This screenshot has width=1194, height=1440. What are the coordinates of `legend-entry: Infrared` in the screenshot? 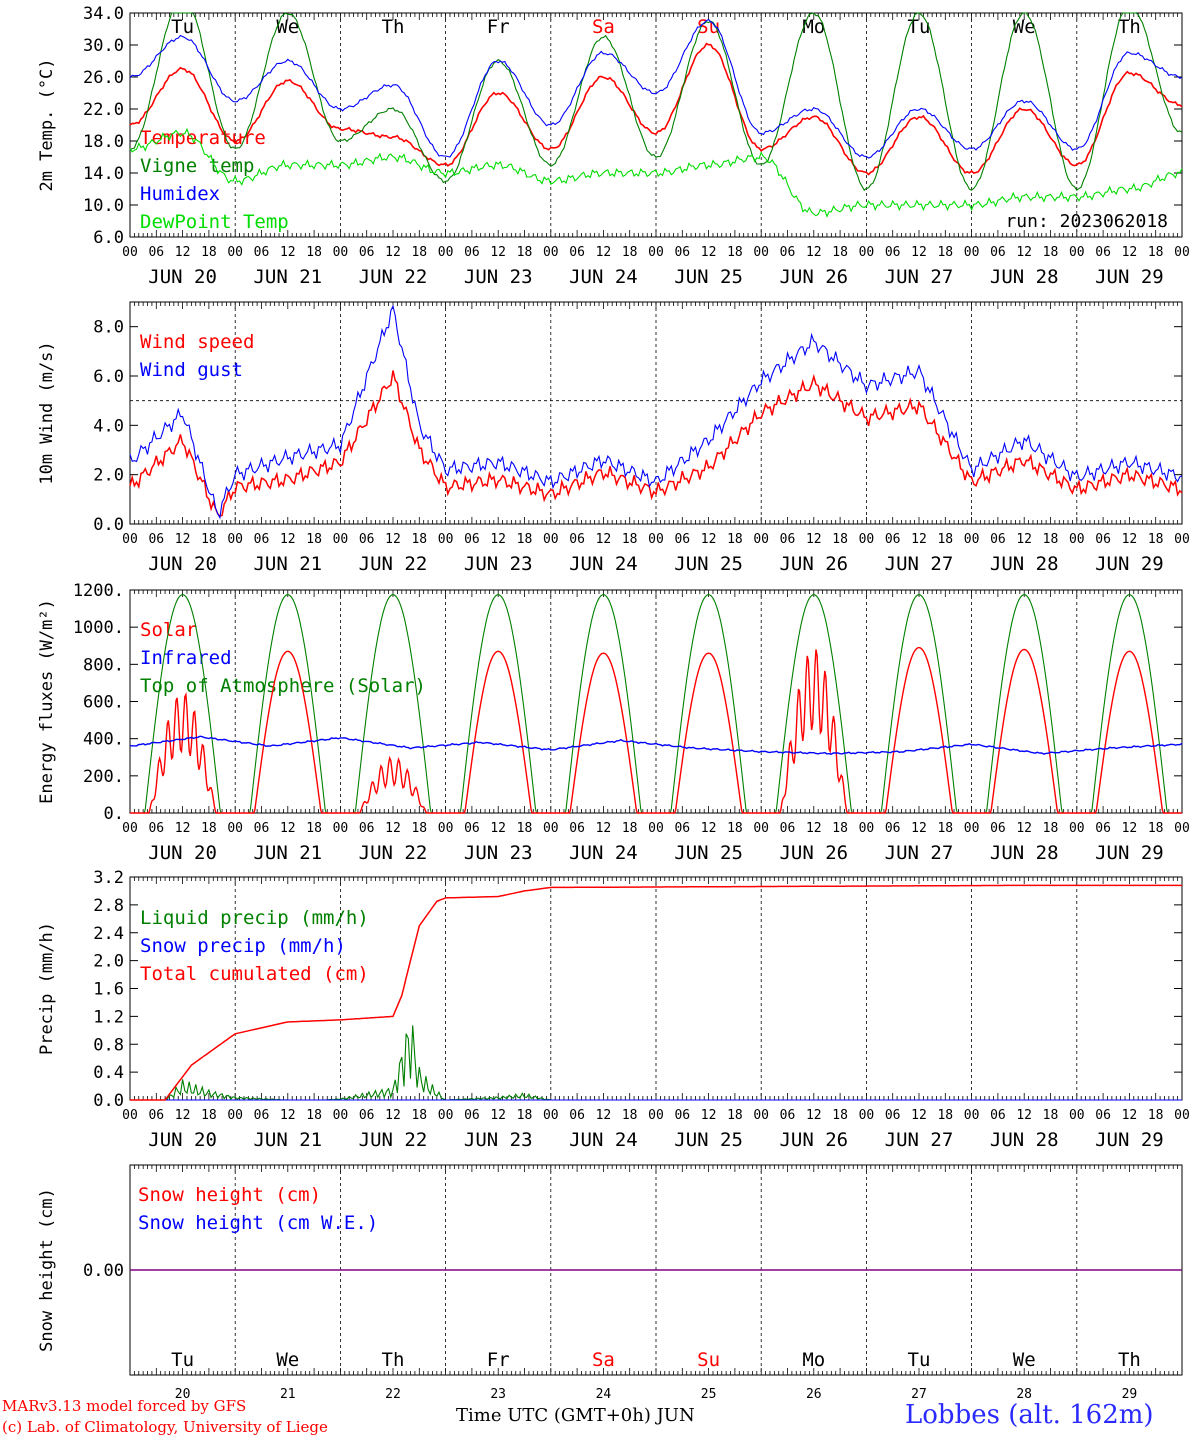 It's located at (186, 658).